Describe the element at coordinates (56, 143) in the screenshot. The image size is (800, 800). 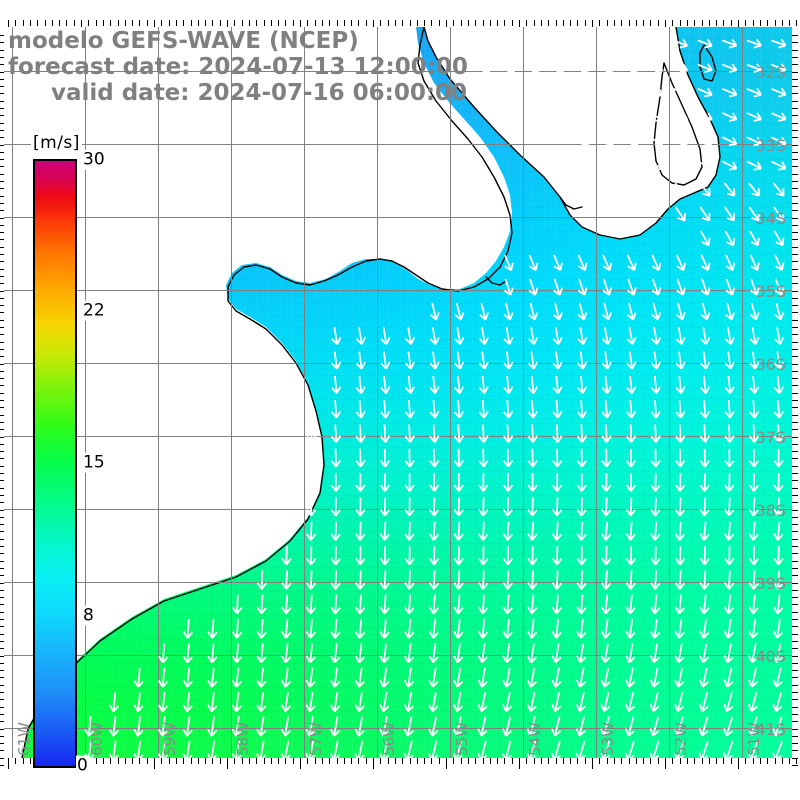
I see `colorbar-unit-label: [m/s]` at that location.